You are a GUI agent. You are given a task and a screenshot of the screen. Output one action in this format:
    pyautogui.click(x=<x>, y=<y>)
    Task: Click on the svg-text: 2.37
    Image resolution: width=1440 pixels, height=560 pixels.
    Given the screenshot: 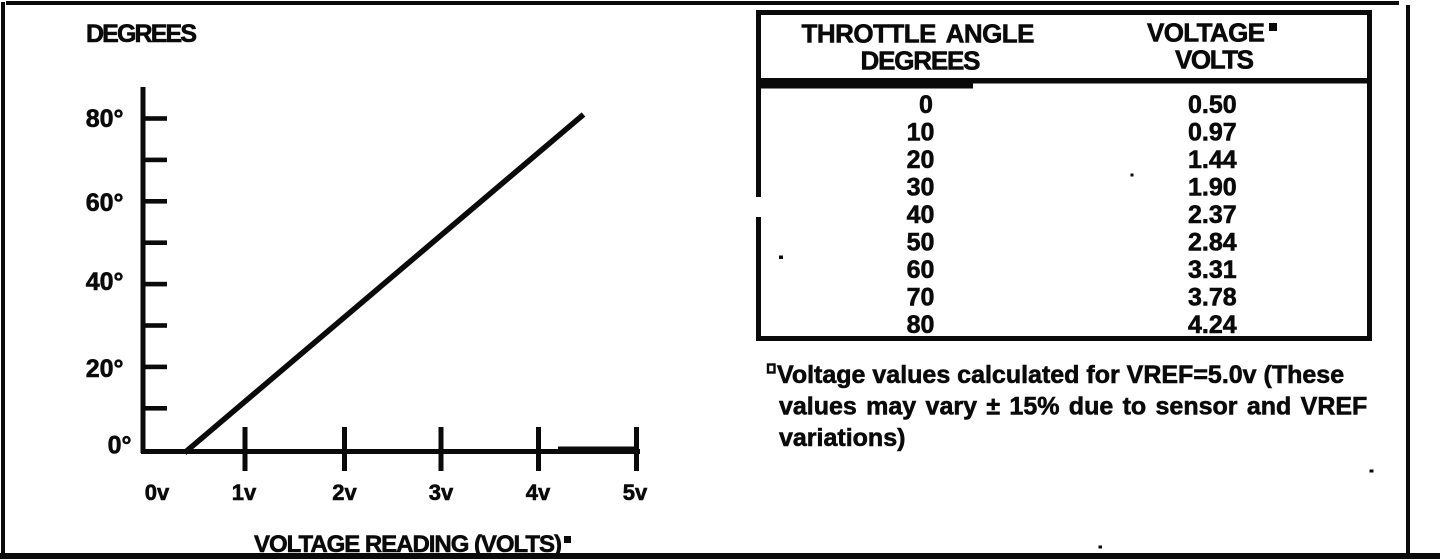 What is the action you would take?
    pyautogui.click(x=1212, y=215)
    